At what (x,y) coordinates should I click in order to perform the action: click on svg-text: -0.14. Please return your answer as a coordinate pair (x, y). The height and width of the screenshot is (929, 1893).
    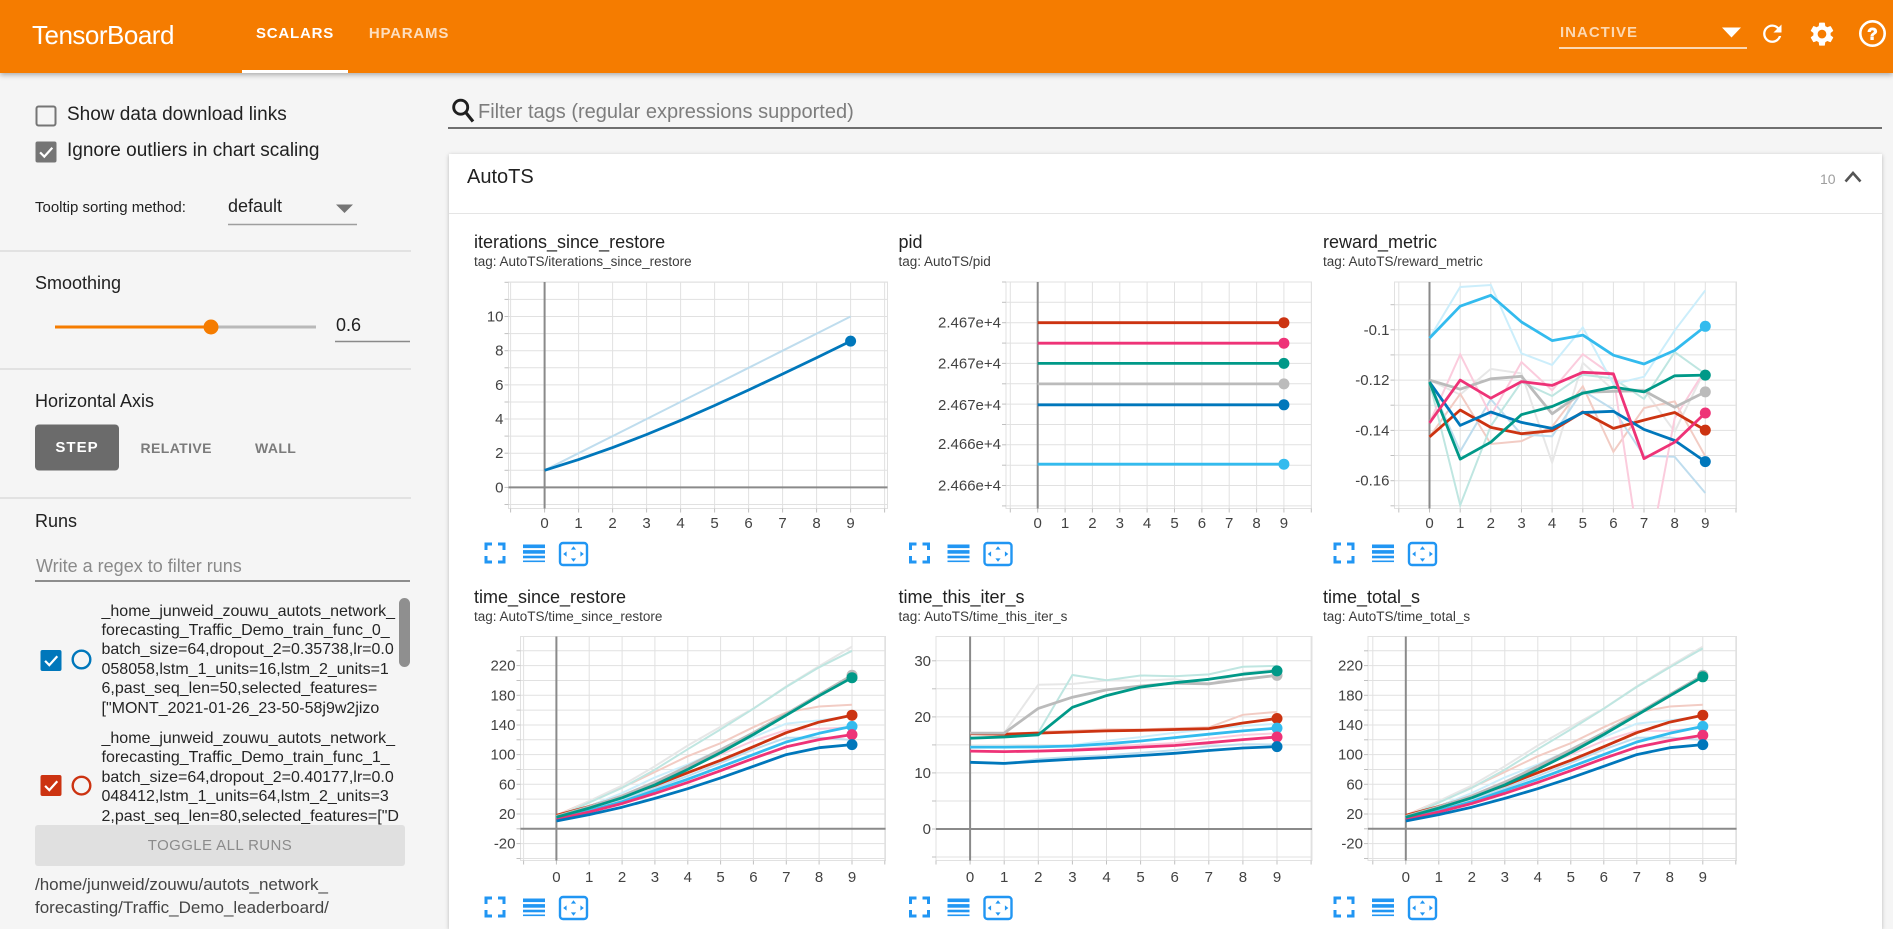
    Looking at the image, I should click on (1372, 430).